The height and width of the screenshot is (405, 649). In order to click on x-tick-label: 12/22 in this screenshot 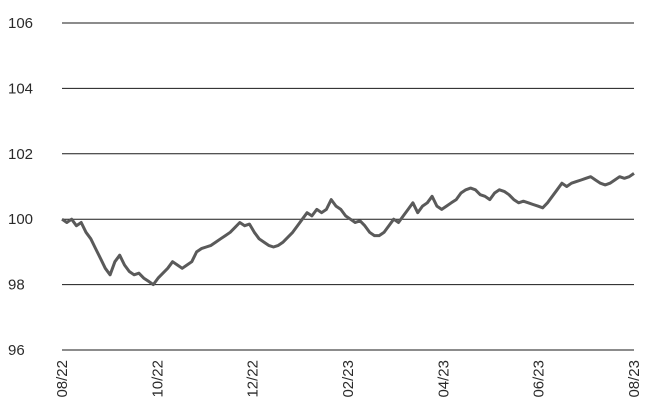, I will do `click(253, 379)`.